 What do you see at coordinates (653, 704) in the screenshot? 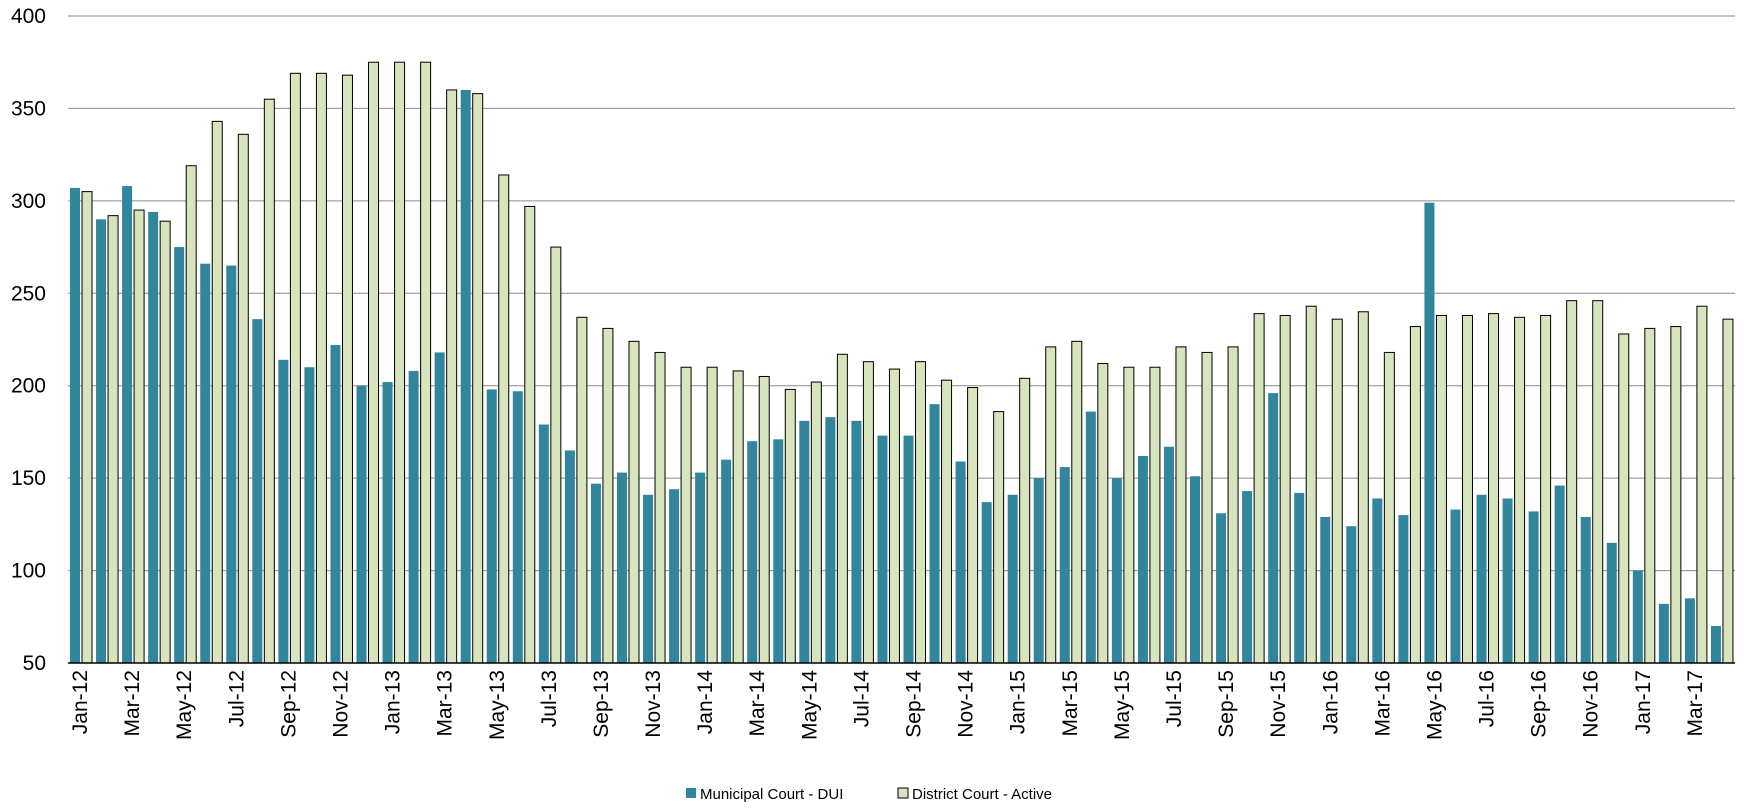
I see `x-tick-label: Nov-13` at bounding box center [653, 704].